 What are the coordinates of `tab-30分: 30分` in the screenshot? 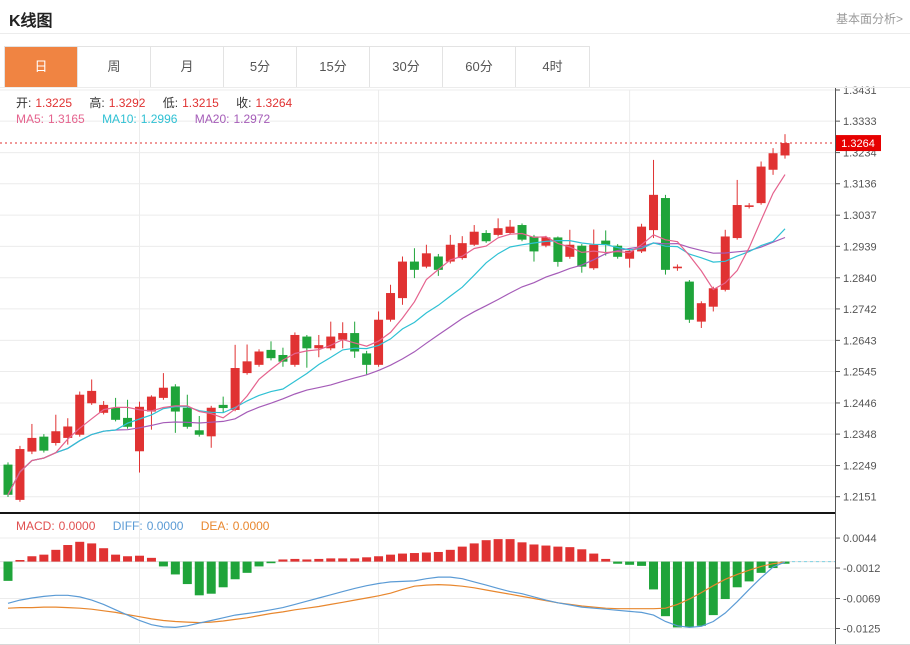 It's located at (406, 67).